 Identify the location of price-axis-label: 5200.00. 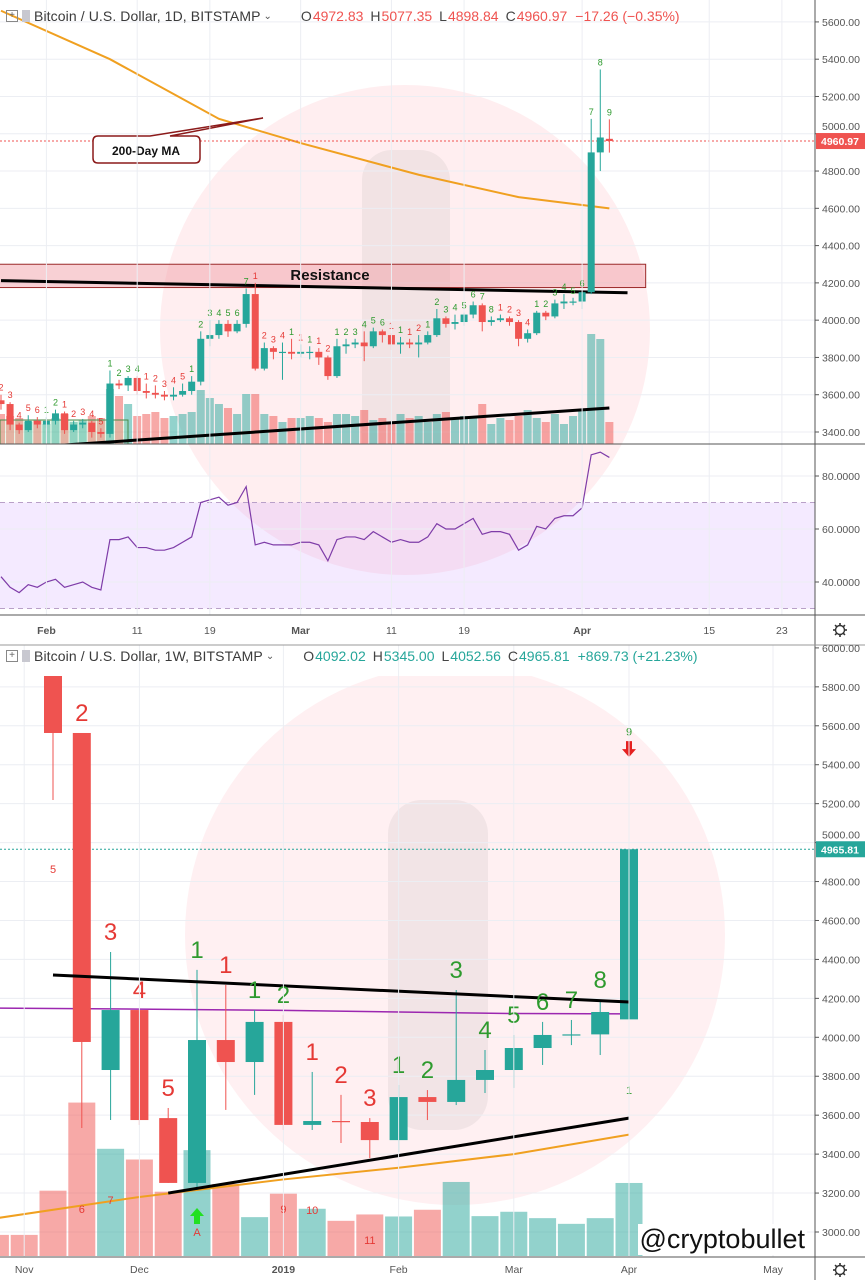
(841, 805).